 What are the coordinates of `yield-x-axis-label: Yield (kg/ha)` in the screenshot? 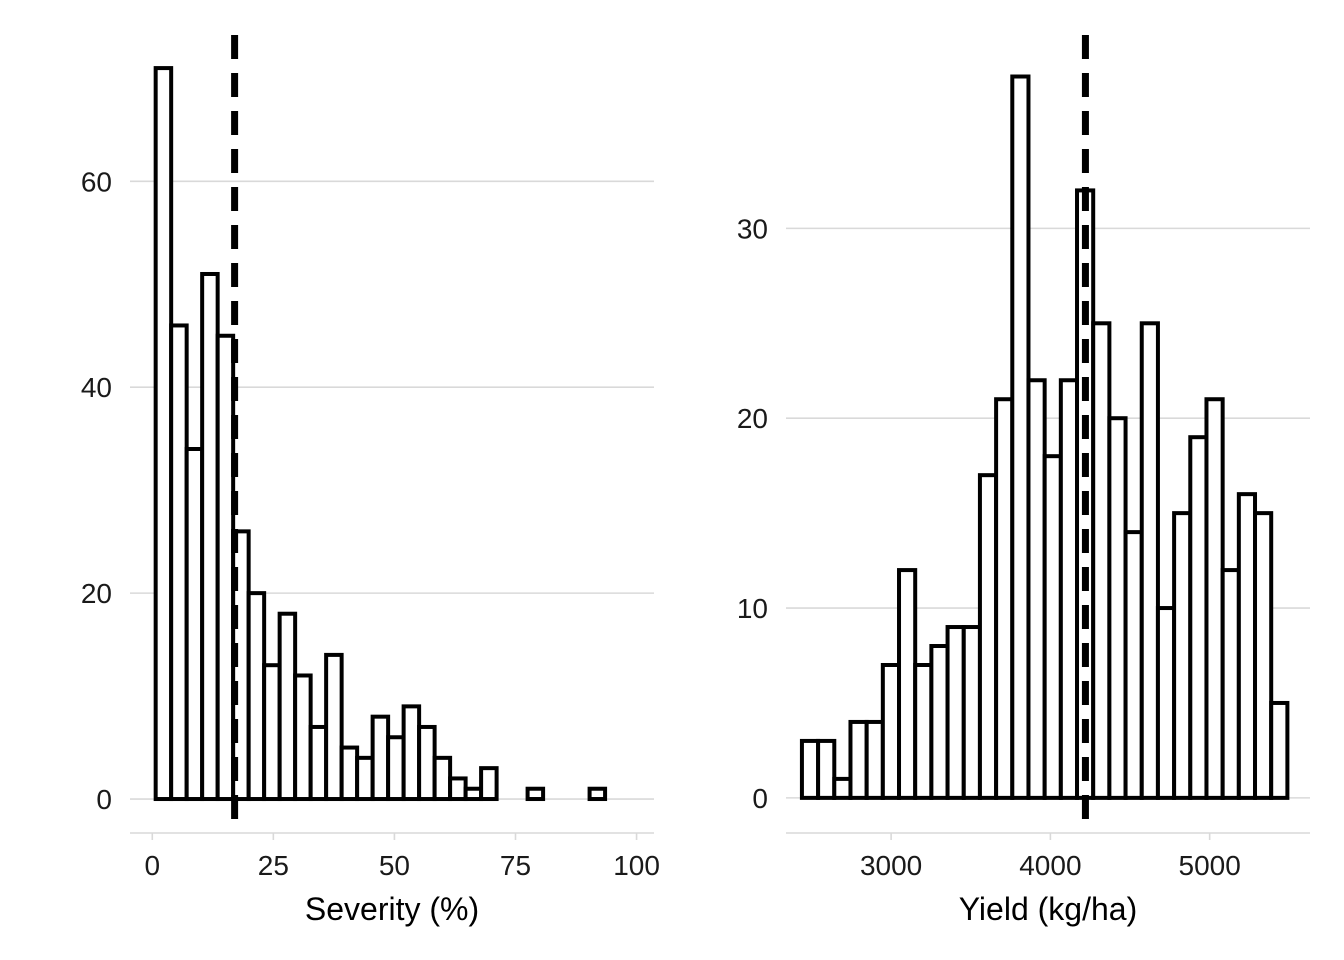 It's located at (1048, 909).